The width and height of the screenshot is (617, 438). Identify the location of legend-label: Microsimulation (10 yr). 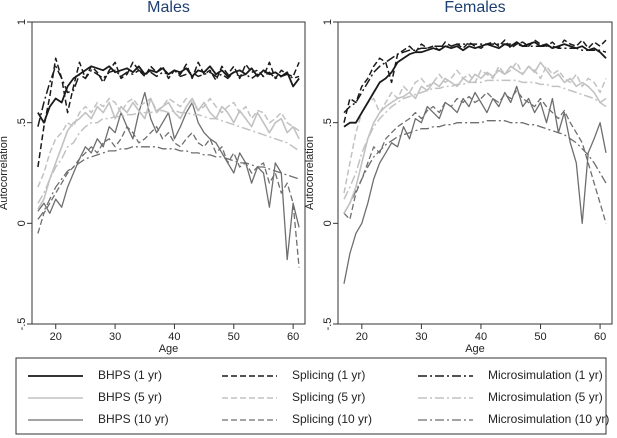
(548, 419).